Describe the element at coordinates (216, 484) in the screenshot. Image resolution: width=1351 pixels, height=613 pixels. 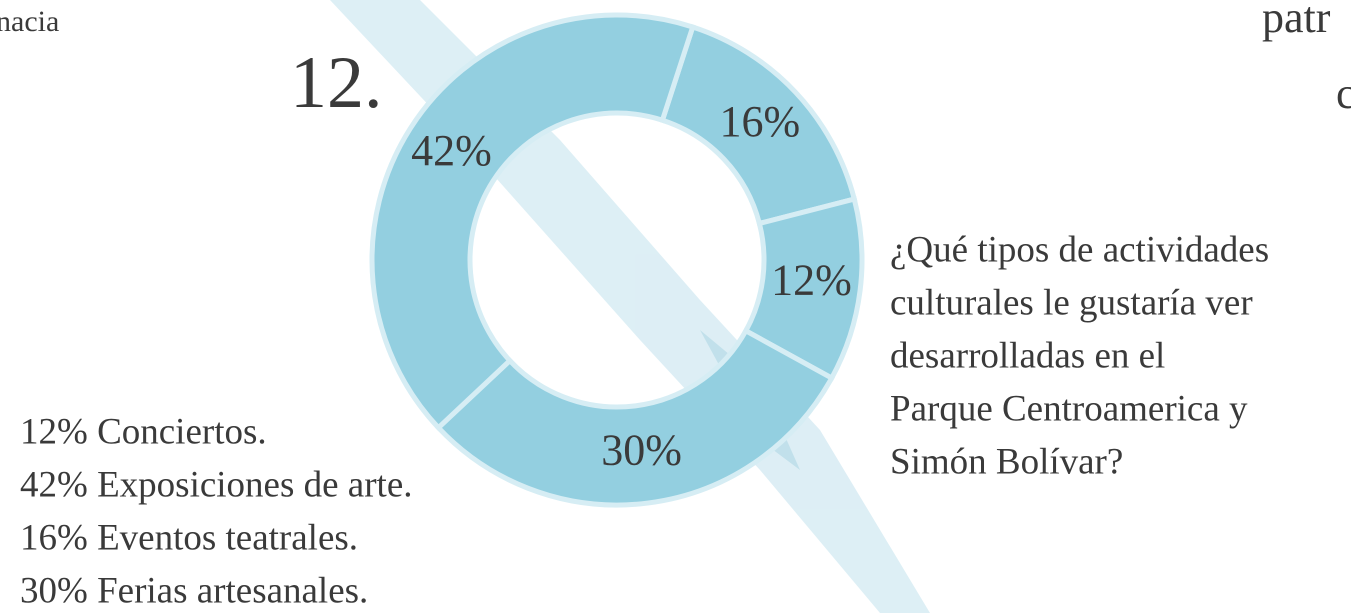
I see `legend-line: 42% Exposiciones de arte.` at that location.